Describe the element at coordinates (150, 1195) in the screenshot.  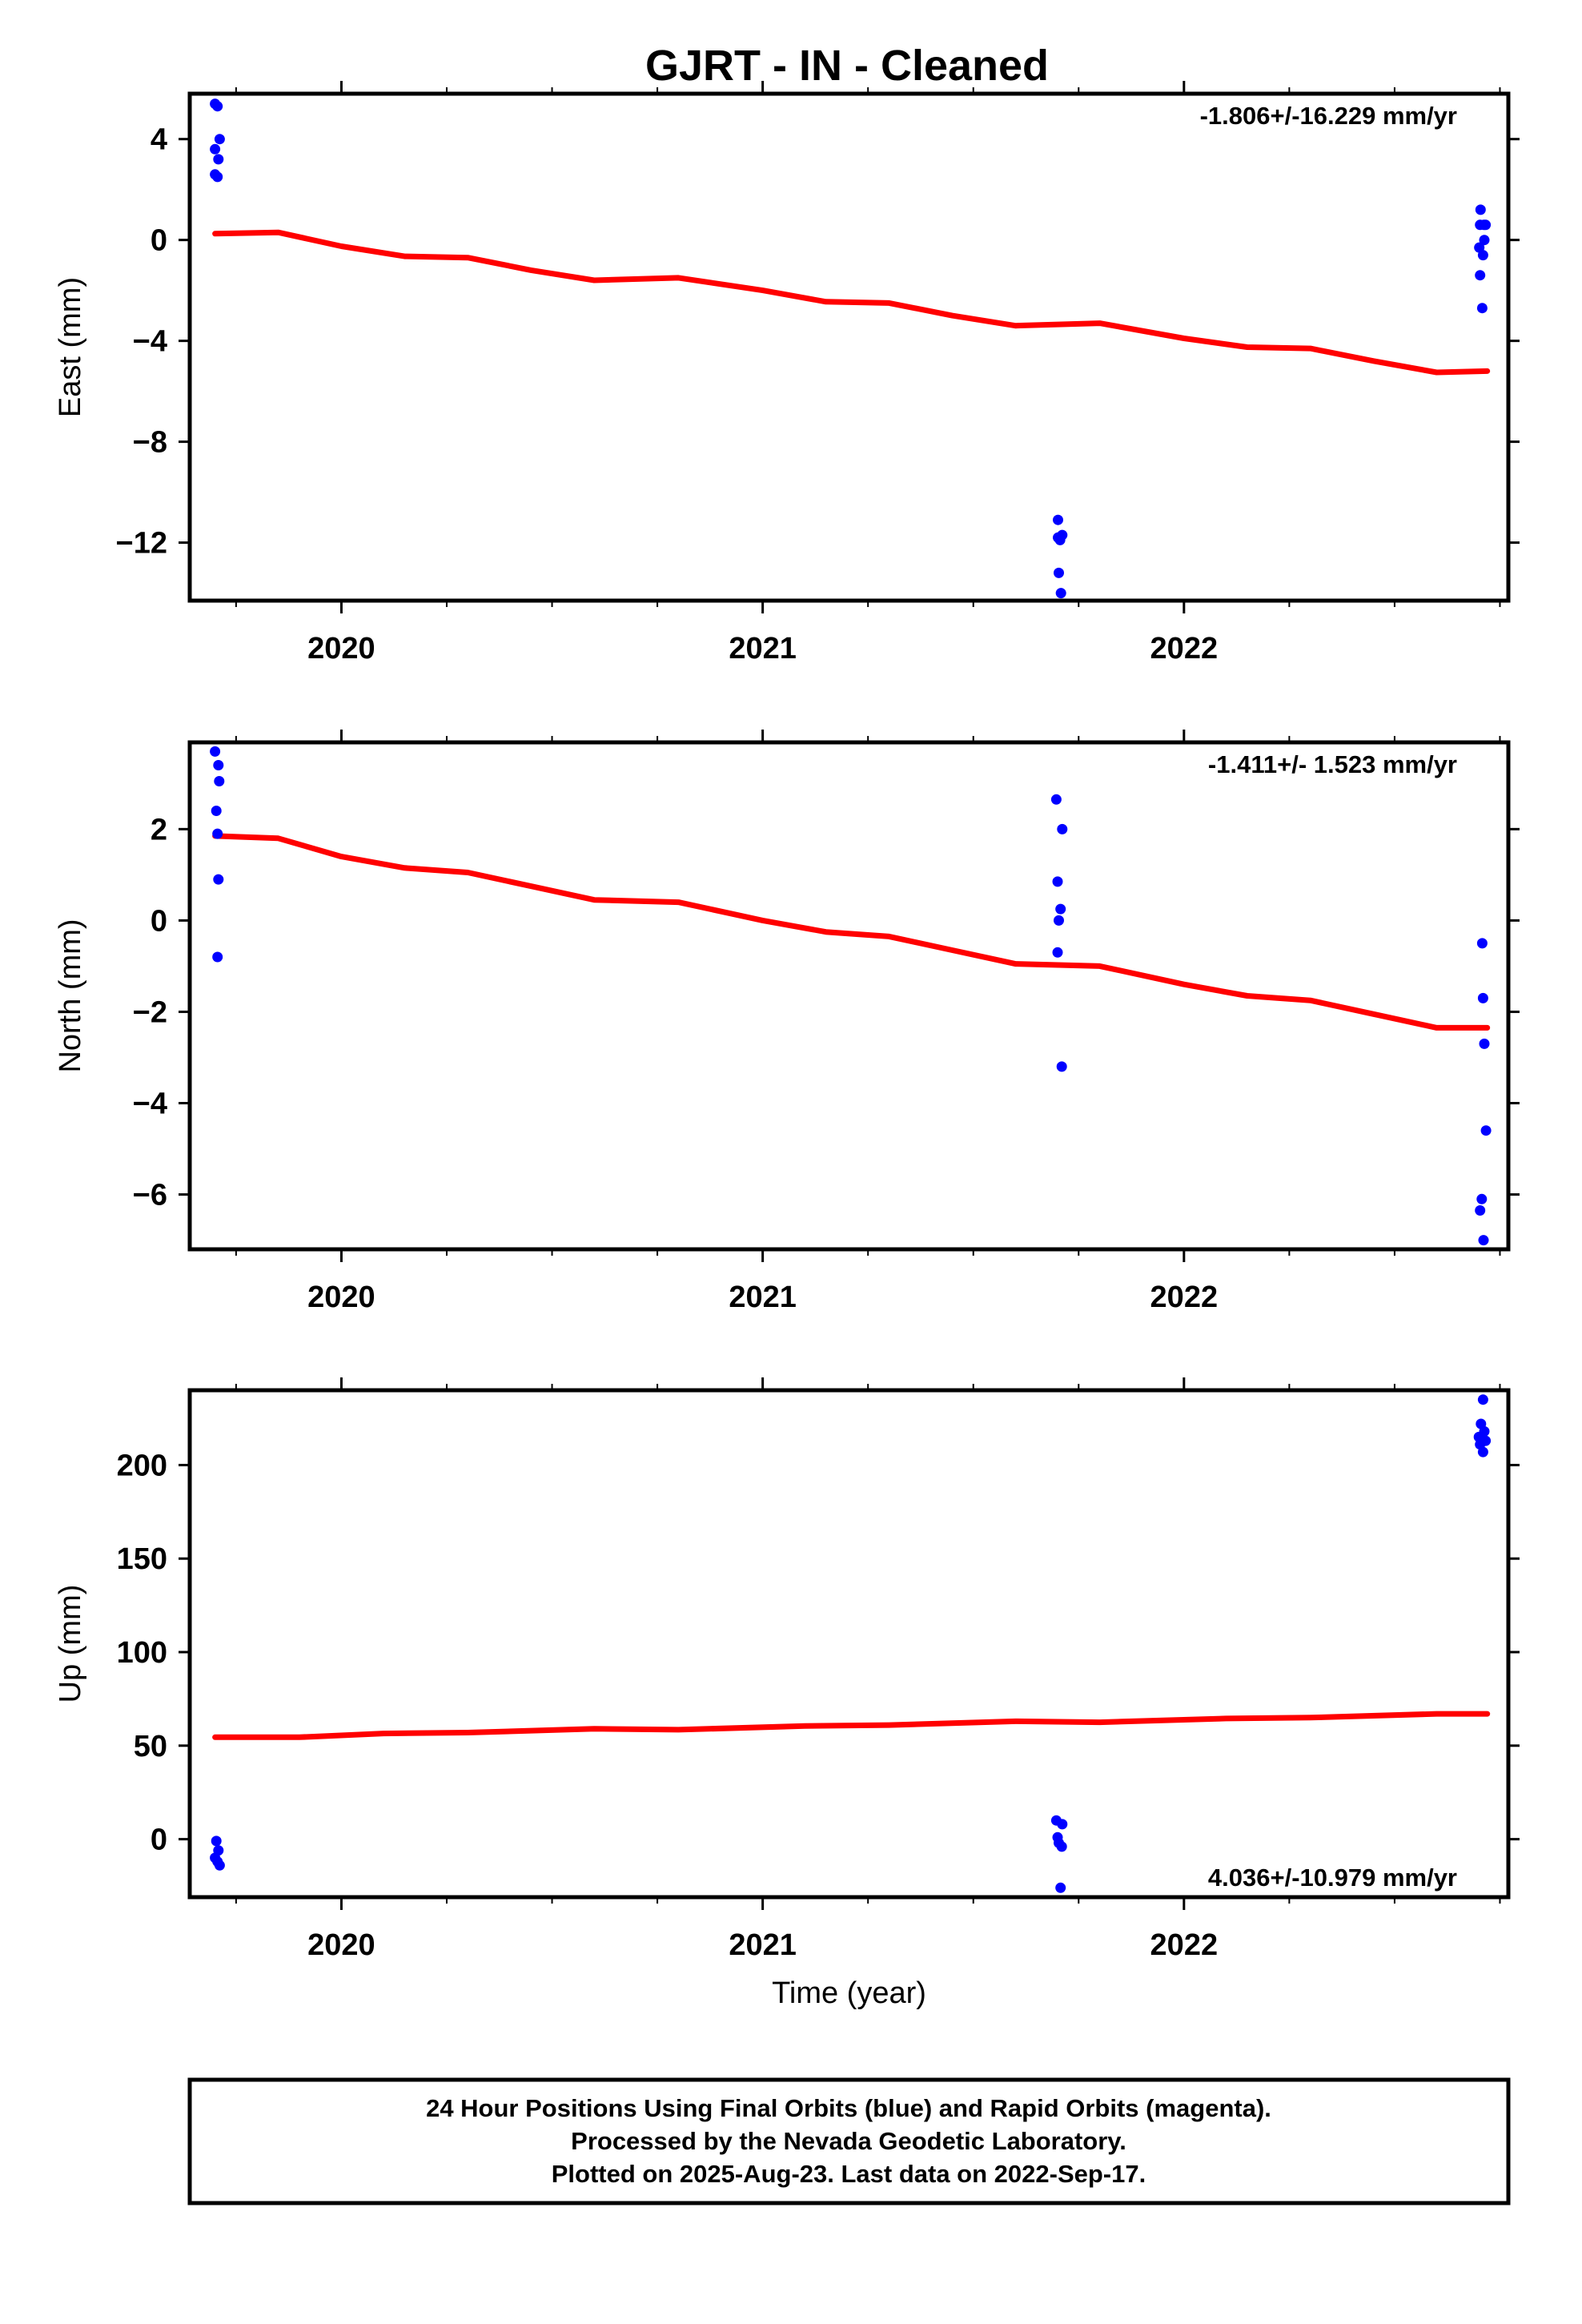
I see `y-tick-label: −6` at that location.